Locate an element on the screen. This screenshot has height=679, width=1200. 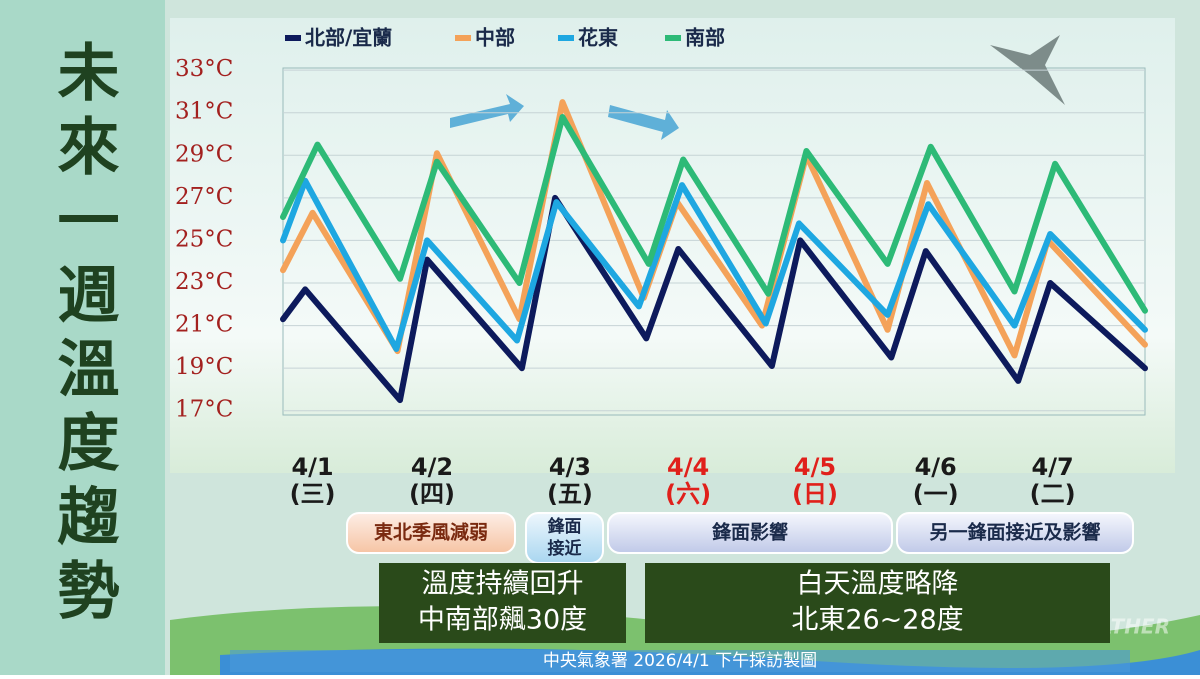
x-tick-label: 4/4 is located at coordinates (688, 467).